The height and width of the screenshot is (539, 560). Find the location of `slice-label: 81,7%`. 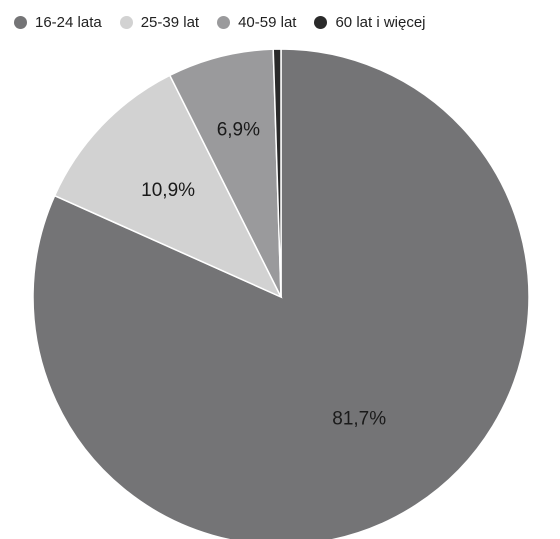

slice-label: 81,7% is located at coordinates (359, 419).